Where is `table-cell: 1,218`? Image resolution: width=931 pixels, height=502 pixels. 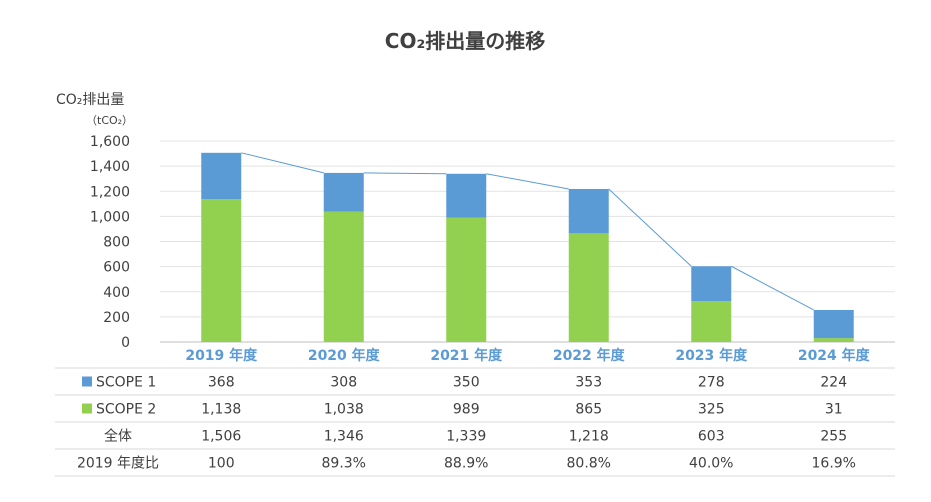 table-cell: 1,218 is located at coordinates (589, 437).